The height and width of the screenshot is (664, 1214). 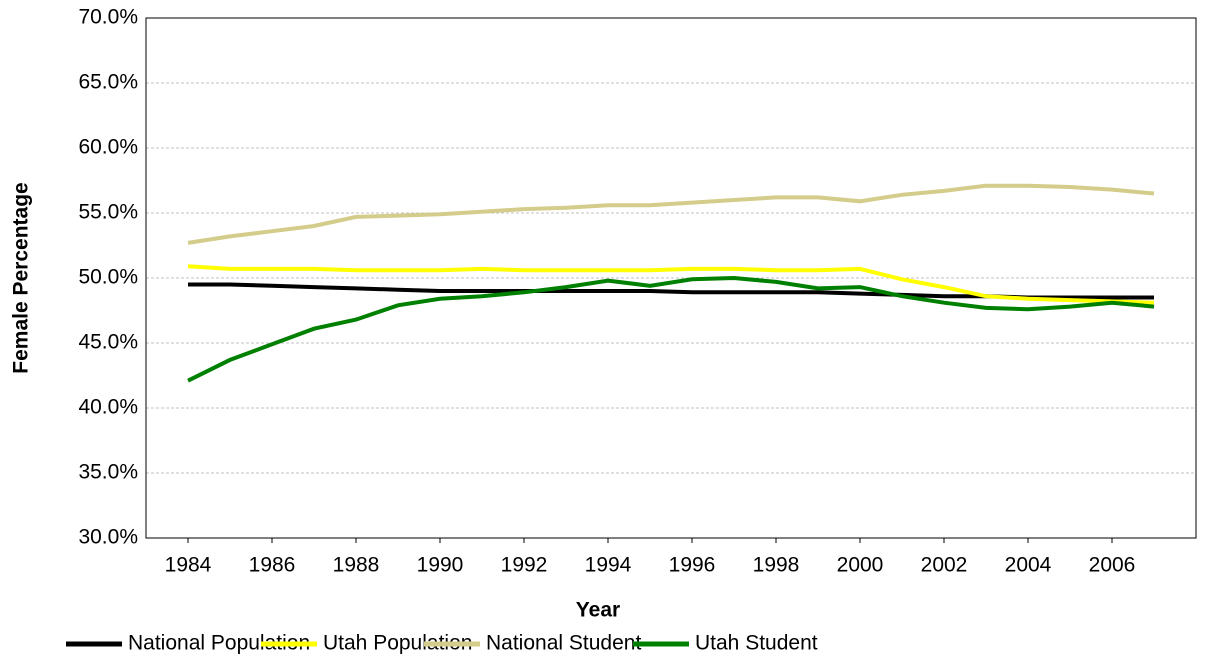 I want to click on x-tick-label: 1984, so click(x=188, y=565).